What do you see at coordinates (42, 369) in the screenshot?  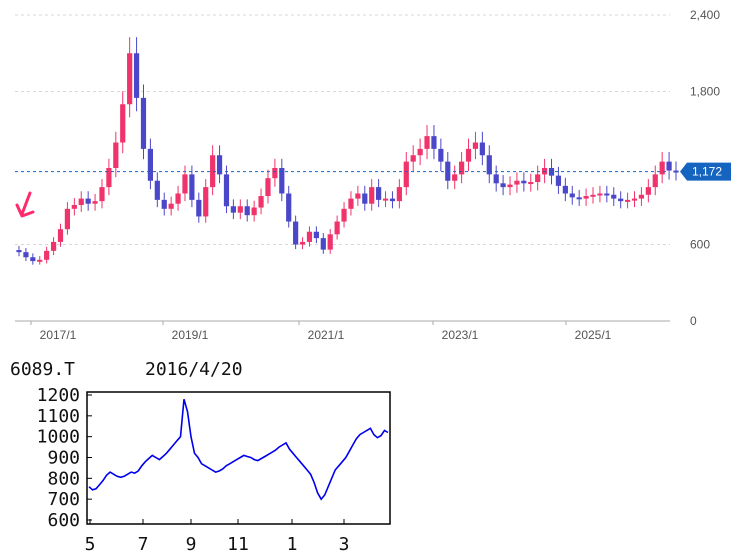 I see `ticker-label: 6089.T` at bounding box center [42, 369].